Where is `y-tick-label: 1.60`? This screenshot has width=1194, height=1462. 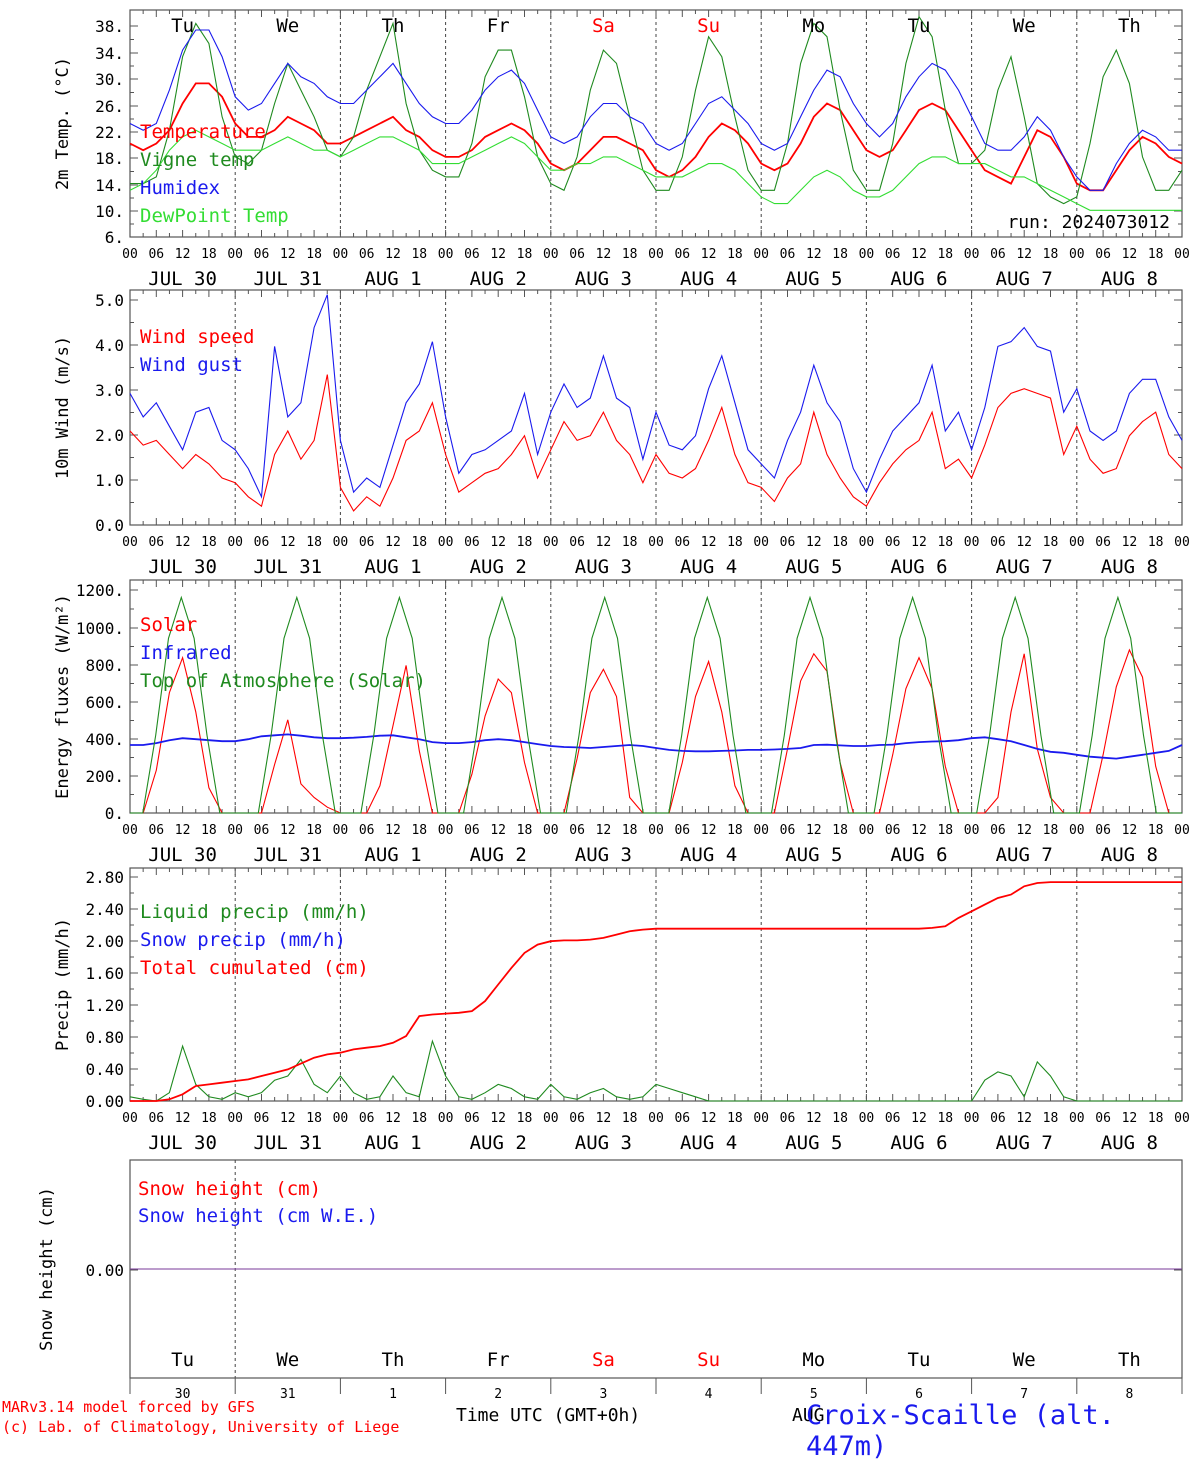 y-tick-label: 1.60 is located at coordinates (104, 973).